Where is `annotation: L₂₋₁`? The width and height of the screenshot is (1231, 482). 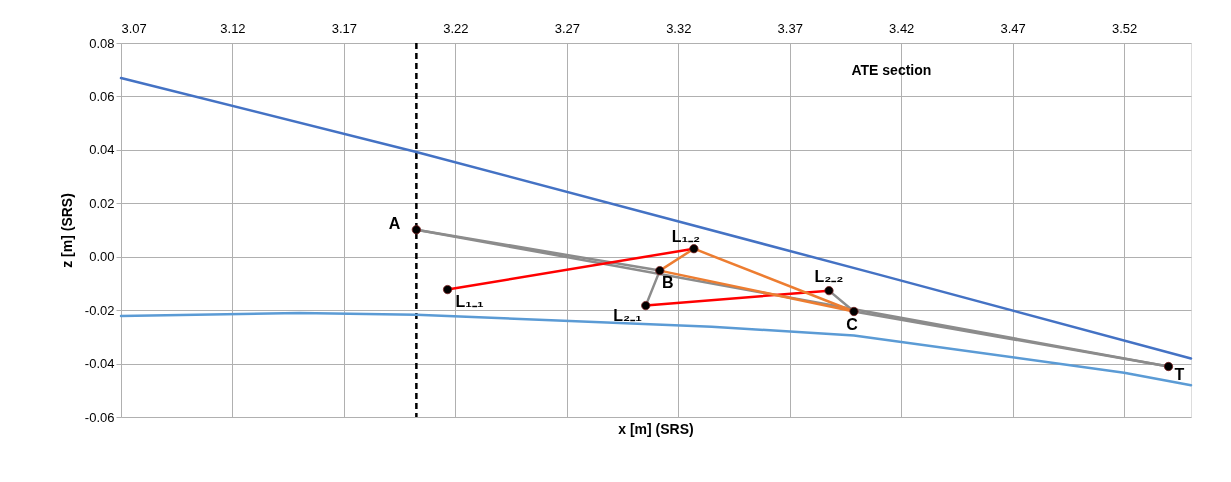 annotation: L₂₋₁ is located at coordinates (628, 315).